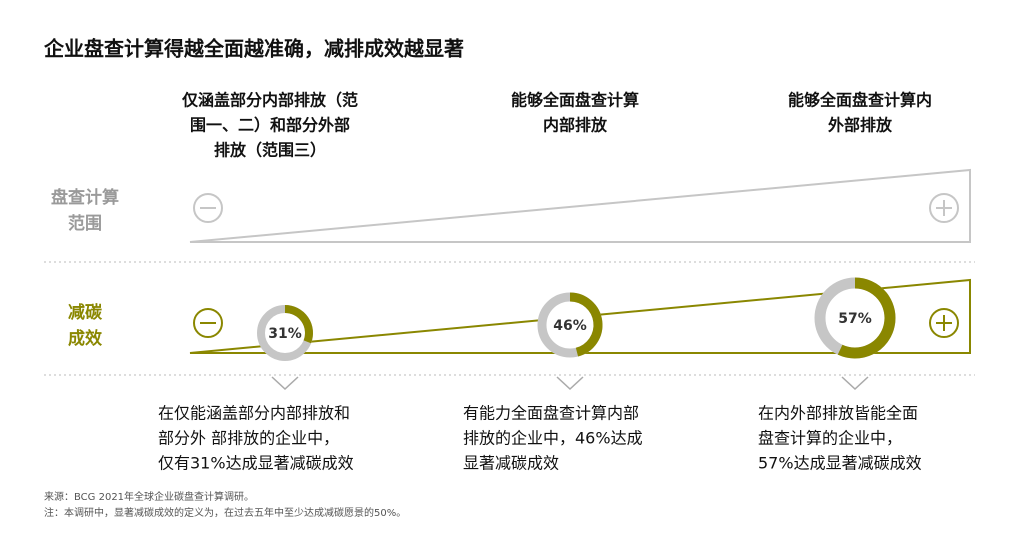 This screenshot has height=540, width=1024. Describe the element at coordinates (570, 326) in the screenshot. I see `donut-label: 46%` at that location.